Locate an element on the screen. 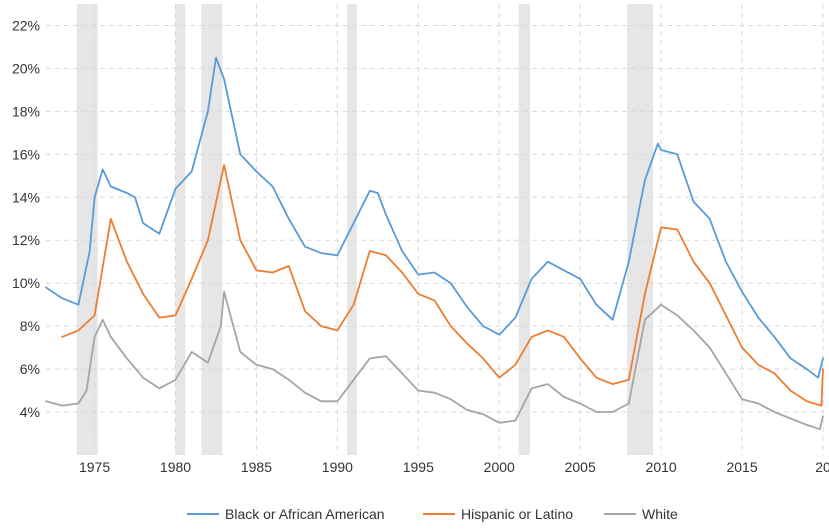 The image size is (829, 529). y-tick-label: 14% is located at coordinates (26, 197).